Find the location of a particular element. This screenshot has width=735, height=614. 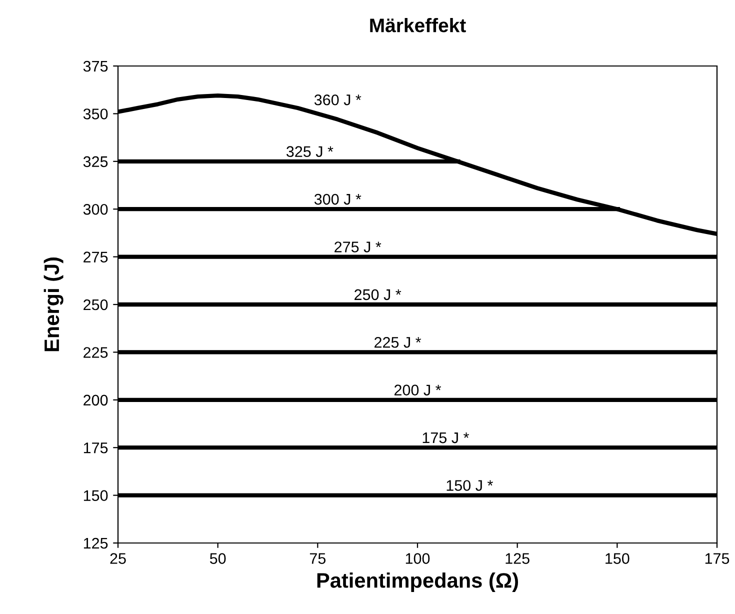

y-tick-label: 175 is located at coordinates (96, 448).